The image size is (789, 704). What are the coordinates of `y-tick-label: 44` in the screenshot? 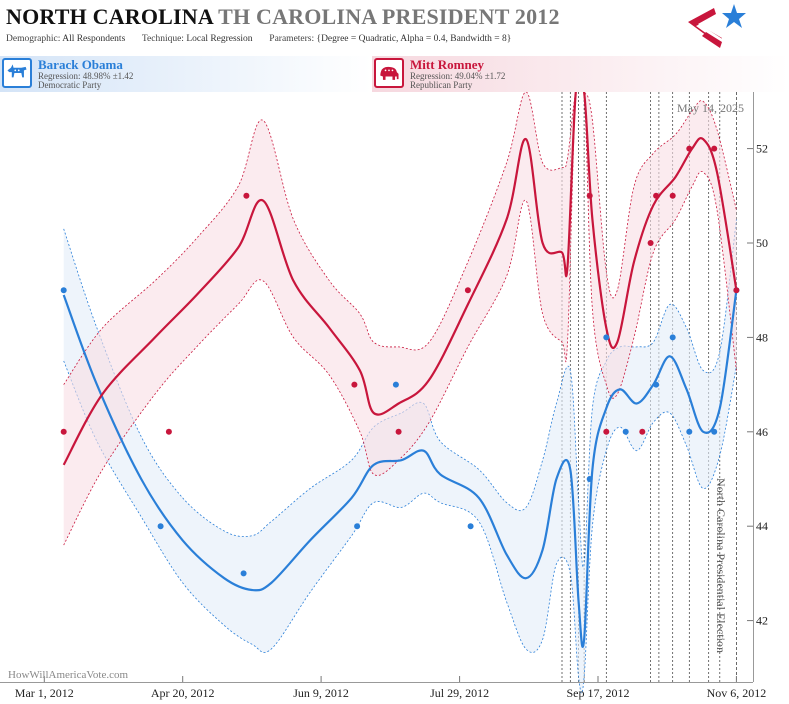 It's located at (762, 526).